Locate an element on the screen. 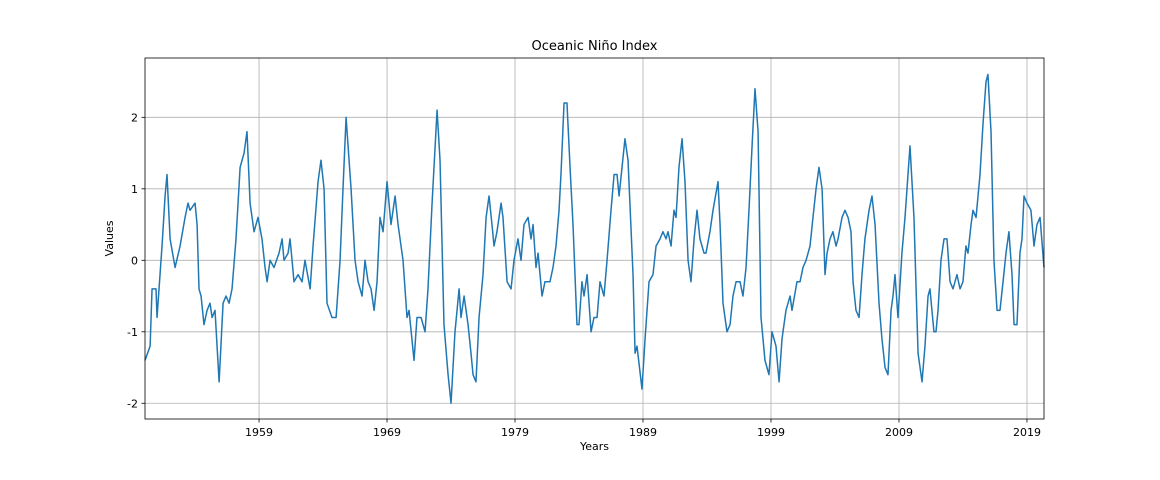 The image size is (1160, 480). y-axis-label: Values is located at coordinates (109, 238).